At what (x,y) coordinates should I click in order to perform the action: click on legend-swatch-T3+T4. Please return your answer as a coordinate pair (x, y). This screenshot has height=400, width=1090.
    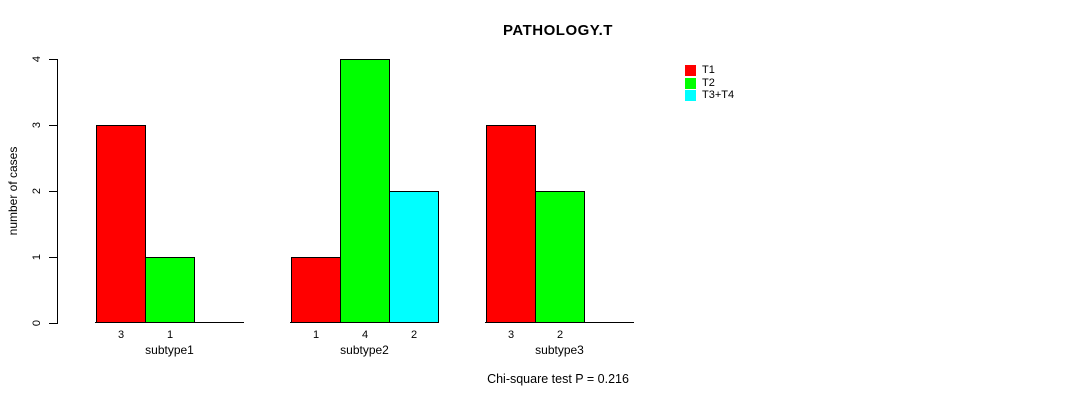
    Looking at the image, I should click on (690, 95).